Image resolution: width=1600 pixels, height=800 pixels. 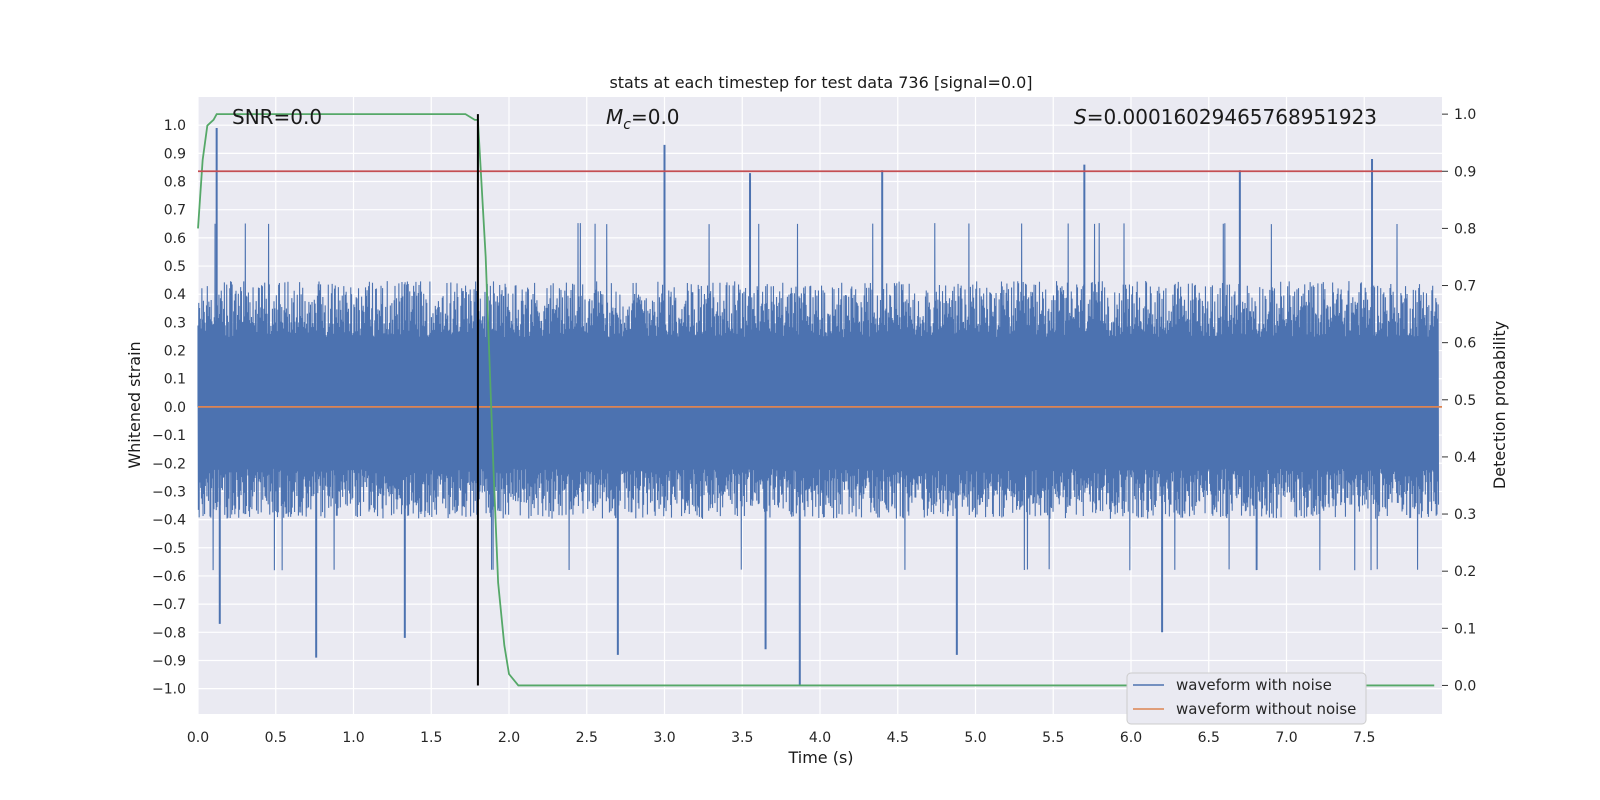 What do you see at coordinates (1266, 709) in the screenshot?
I see `legend-label-clean: waveform without noise` at bounding box center [1266, 709].